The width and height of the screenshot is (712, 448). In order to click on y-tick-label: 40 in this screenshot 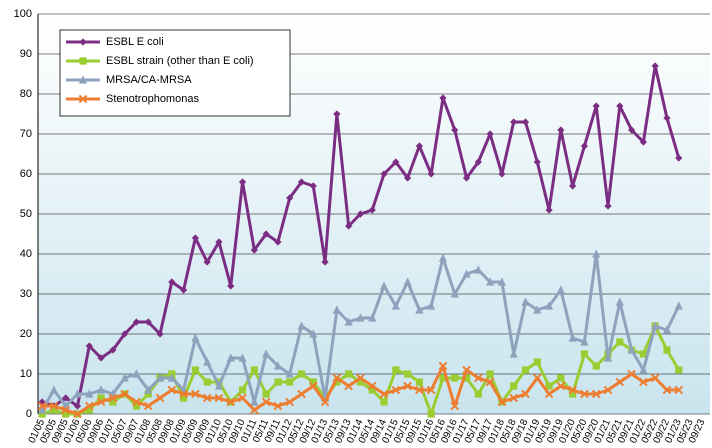, I will do `click(26, 254)`.